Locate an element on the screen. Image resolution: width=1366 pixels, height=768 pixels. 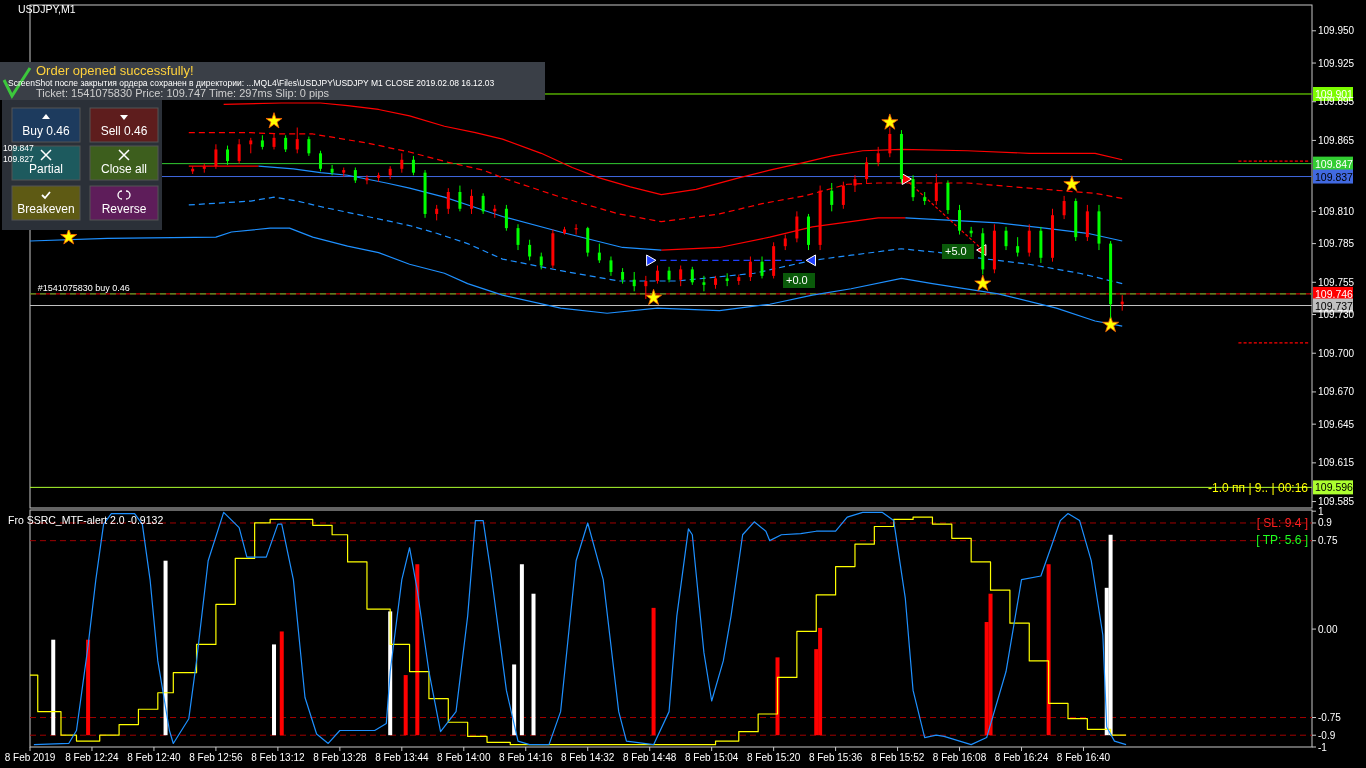
x-tick-label: 8 Feb 14:16 is located at coordinates (526, 757).